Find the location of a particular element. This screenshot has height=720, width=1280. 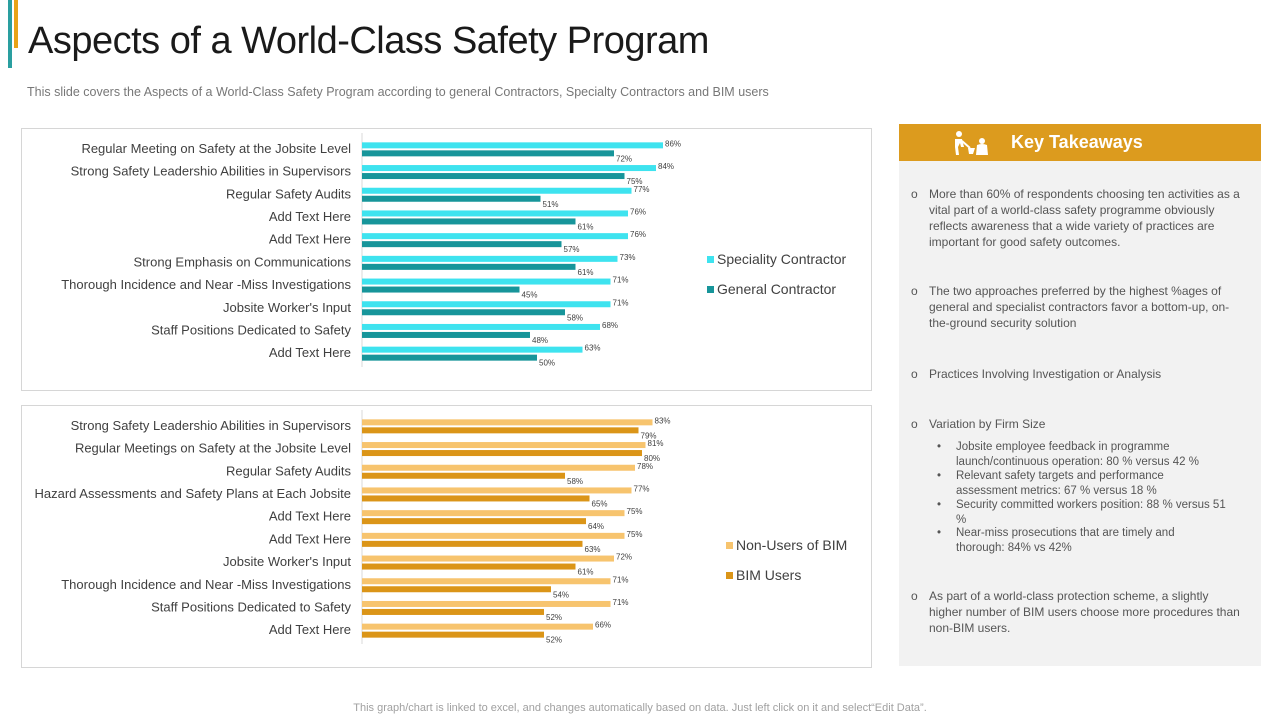

data-label: 72% is located at coordinates (624, 158).